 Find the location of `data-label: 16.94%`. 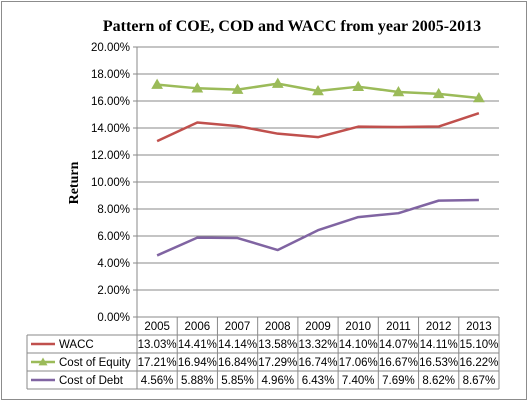

data-label: 16.94% is located at coordinates (197, 363).